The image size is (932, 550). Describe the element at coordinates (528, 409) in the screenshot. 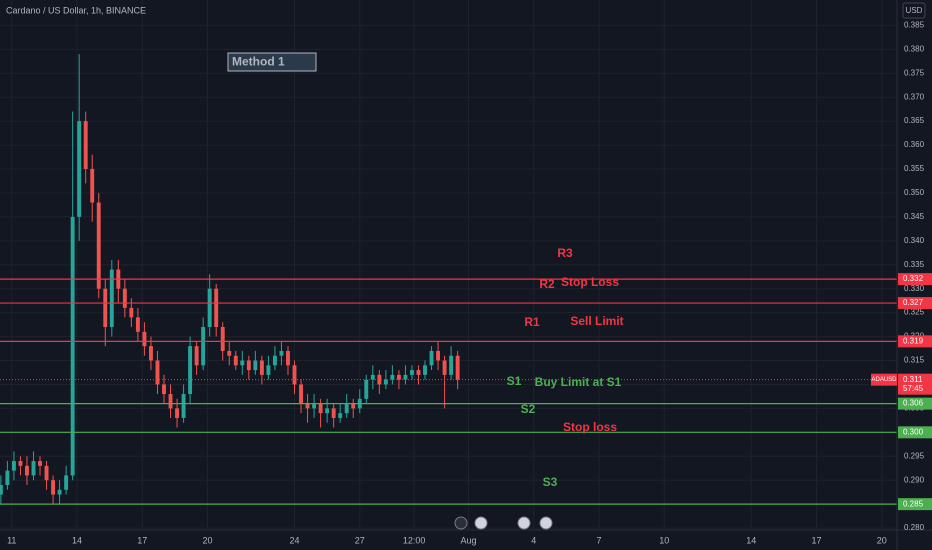

I see `annotation: S2` at that location.